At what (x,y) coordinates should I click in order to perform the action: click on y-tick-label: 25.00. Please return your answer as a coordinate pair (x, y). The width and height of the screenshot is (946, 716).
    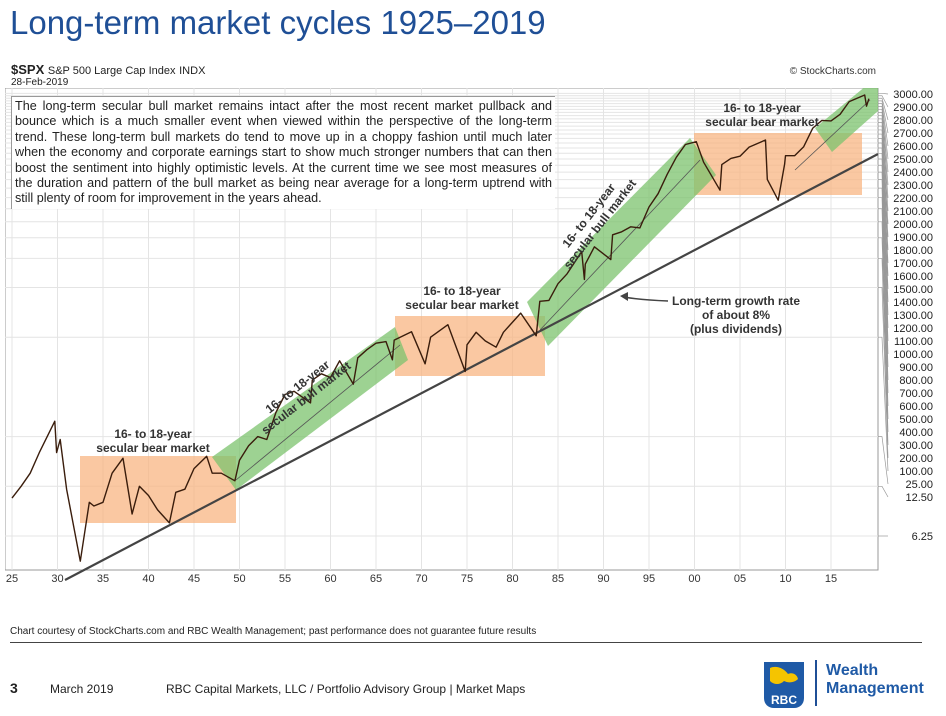
    Looking at the image, I should click on (919, 485).